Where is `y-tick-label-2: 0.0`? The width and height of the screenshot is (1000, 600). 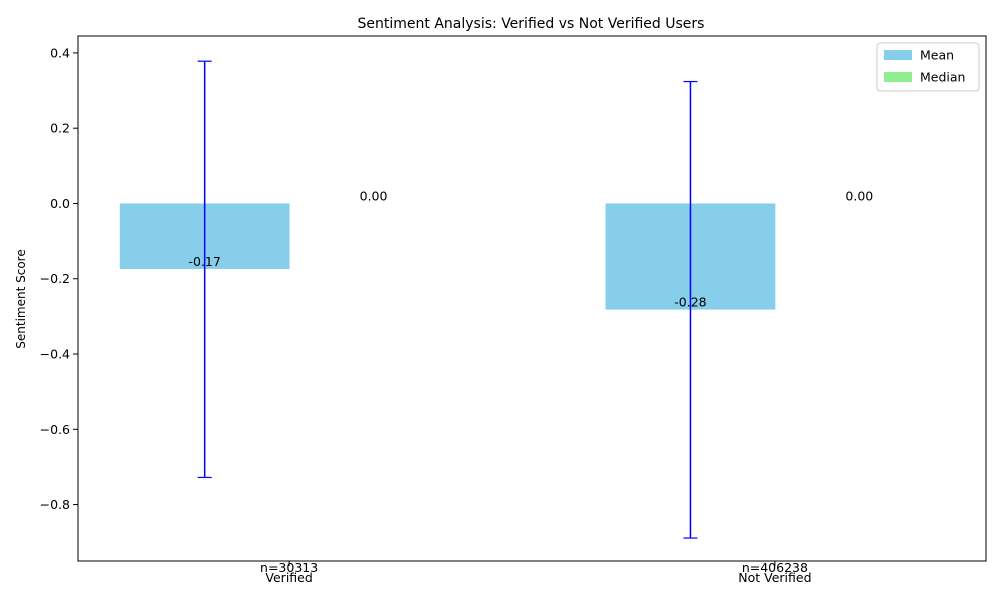 y-tick-label-2: 0.0 is located at coordinates (60, 203).